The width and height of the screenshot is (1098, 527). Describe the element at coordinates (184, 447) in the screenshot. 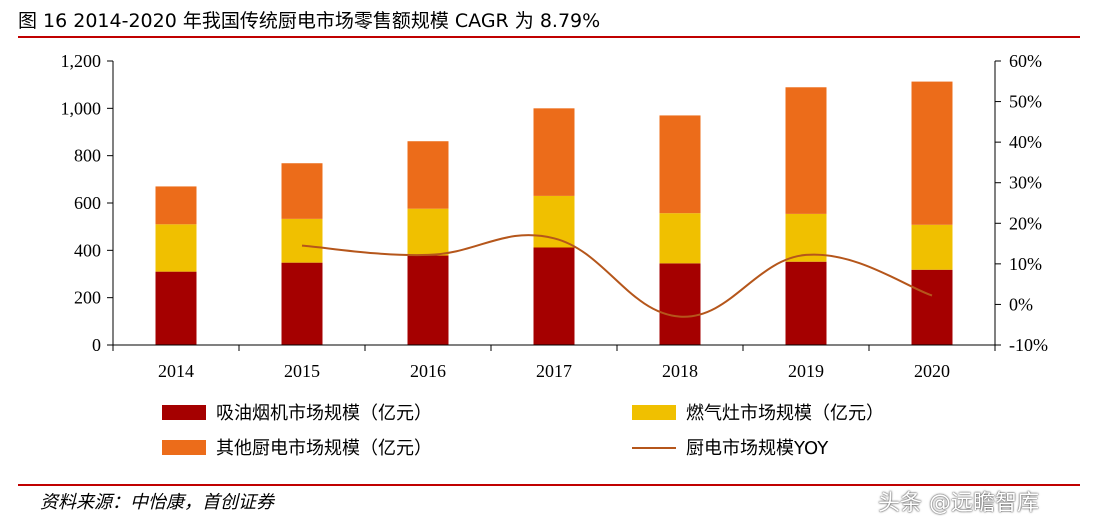

I see `legend-other-swatch` at that location.